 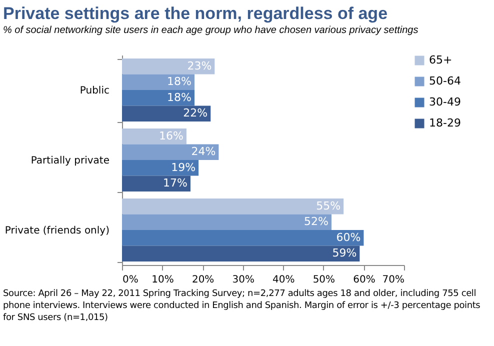 What do you see at coordinates (195, 13) in the screenshot?
I see `chart-title: Private settings are the norm, regardless of age` at bounding box center [195, 13].